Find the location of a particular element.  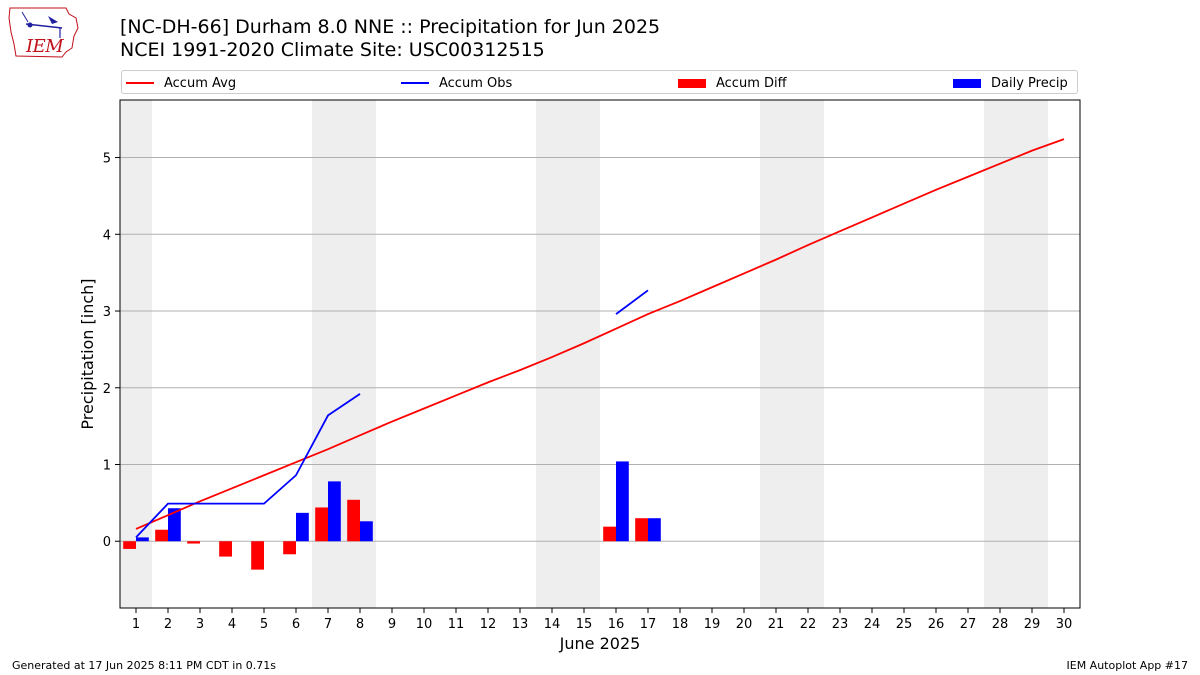

x-tick-label: 25 is located at coordinates (904, 624).